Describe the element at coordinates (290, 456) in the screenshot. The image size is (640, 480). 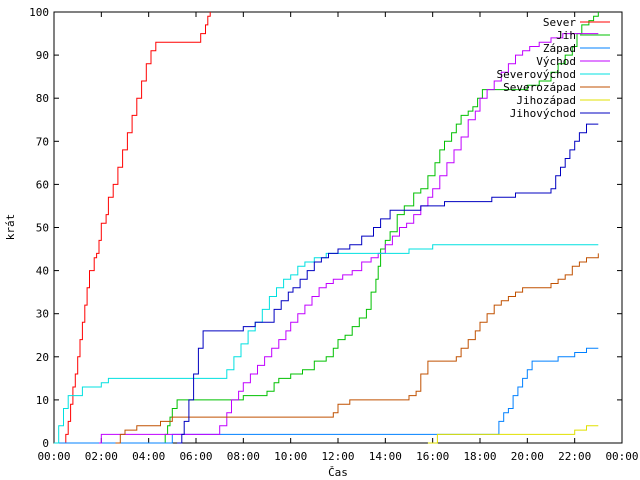
I see `x-tick-label: 10:00` at that location.